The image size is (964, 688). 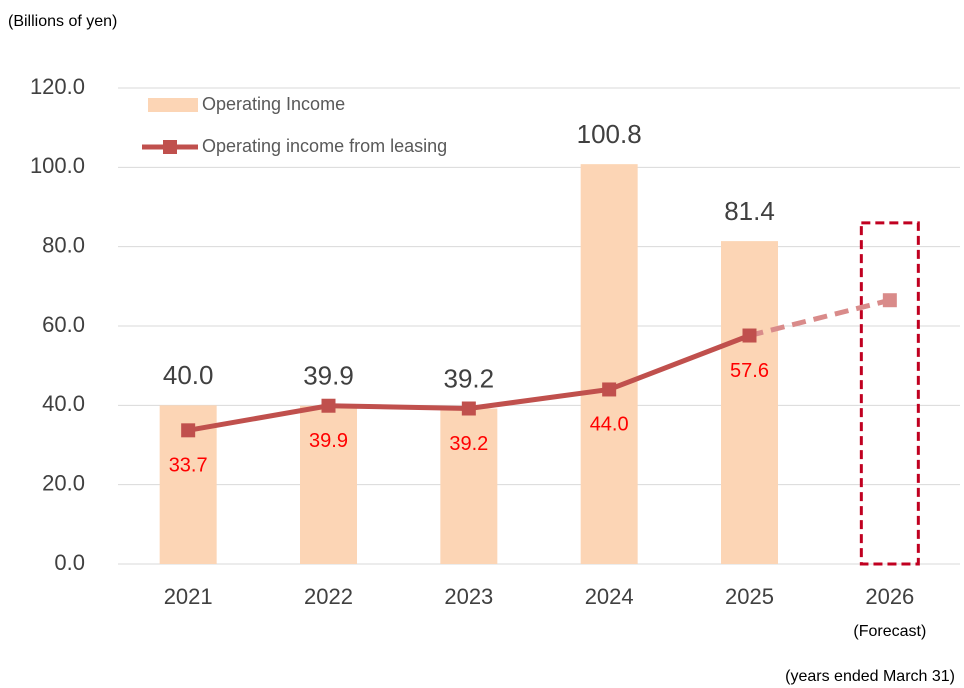 I want to click on y-tick-label: 20.0, so click(x=63, y=482).